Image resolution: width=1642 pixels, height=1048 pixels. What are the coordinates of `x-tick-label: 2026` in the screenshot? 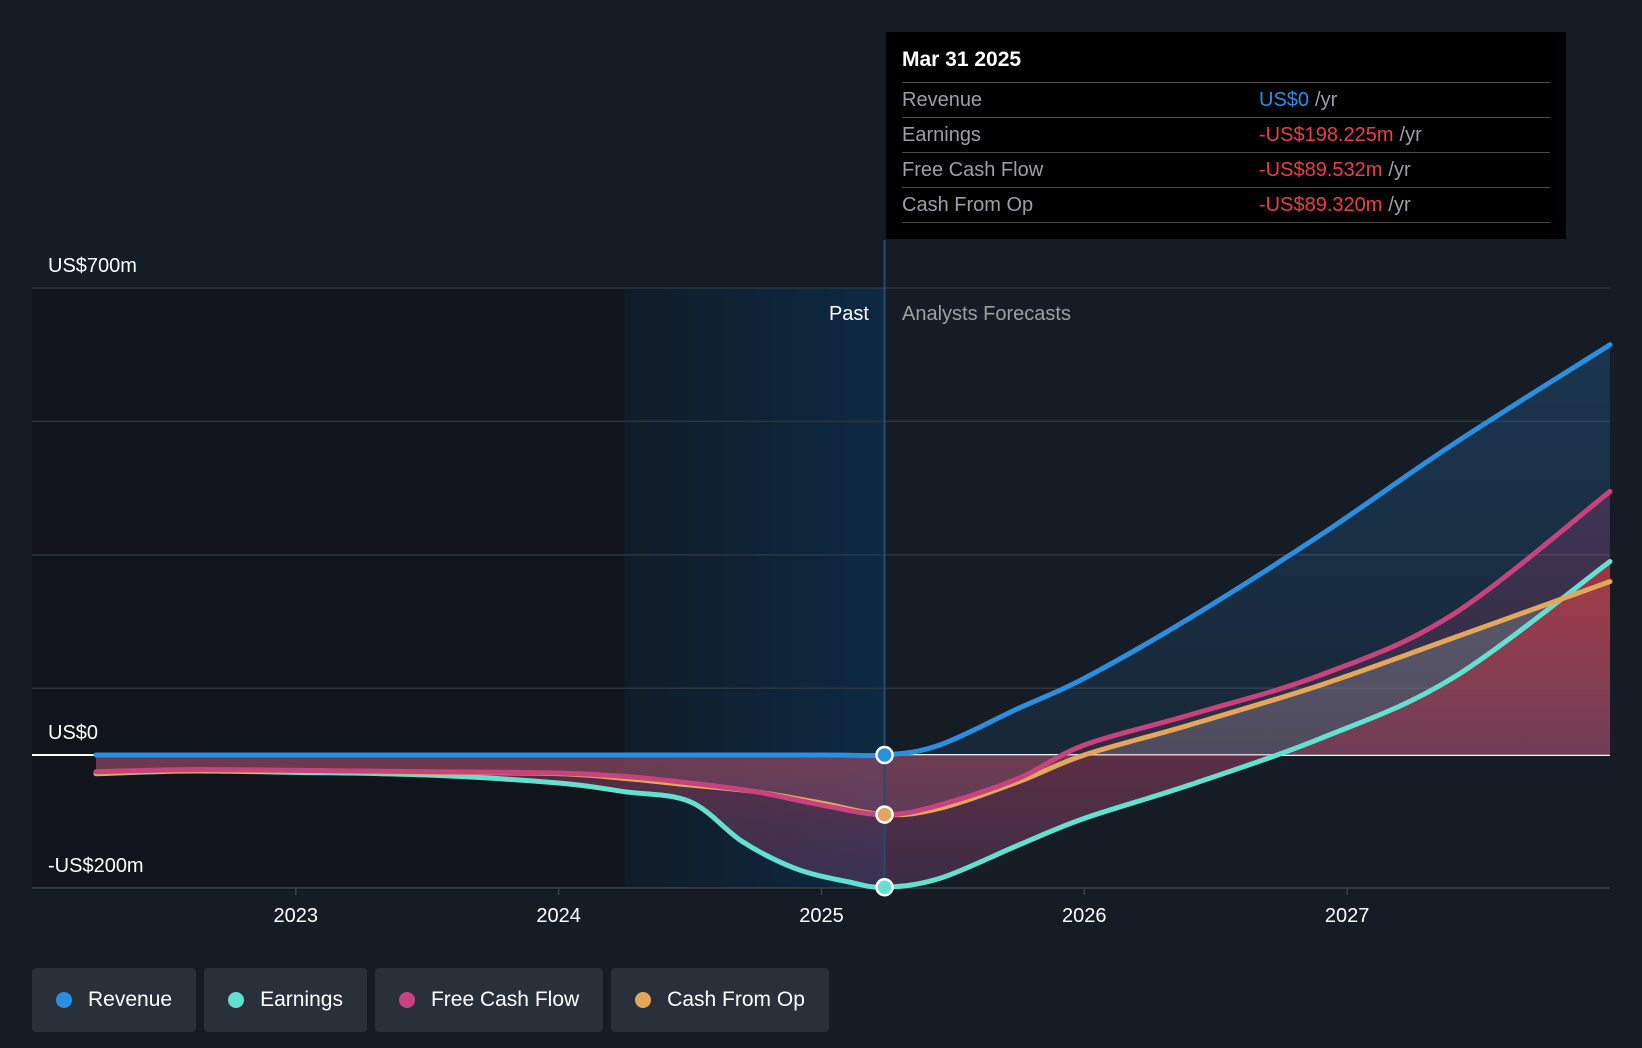 It's located at (1084, 916).